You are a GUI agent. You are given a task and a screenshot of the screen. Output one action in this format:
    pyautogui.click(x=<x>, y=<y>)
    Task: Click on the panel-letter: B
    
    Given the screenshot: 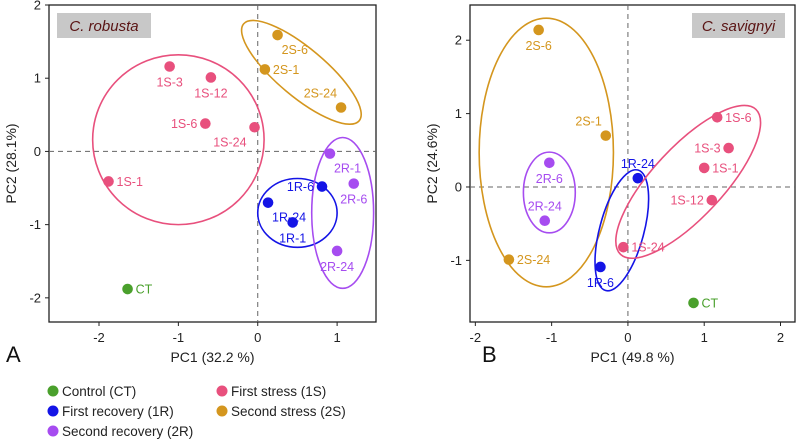 What is the action you would take?
    pyautogui.click(x=489, y=354)
    